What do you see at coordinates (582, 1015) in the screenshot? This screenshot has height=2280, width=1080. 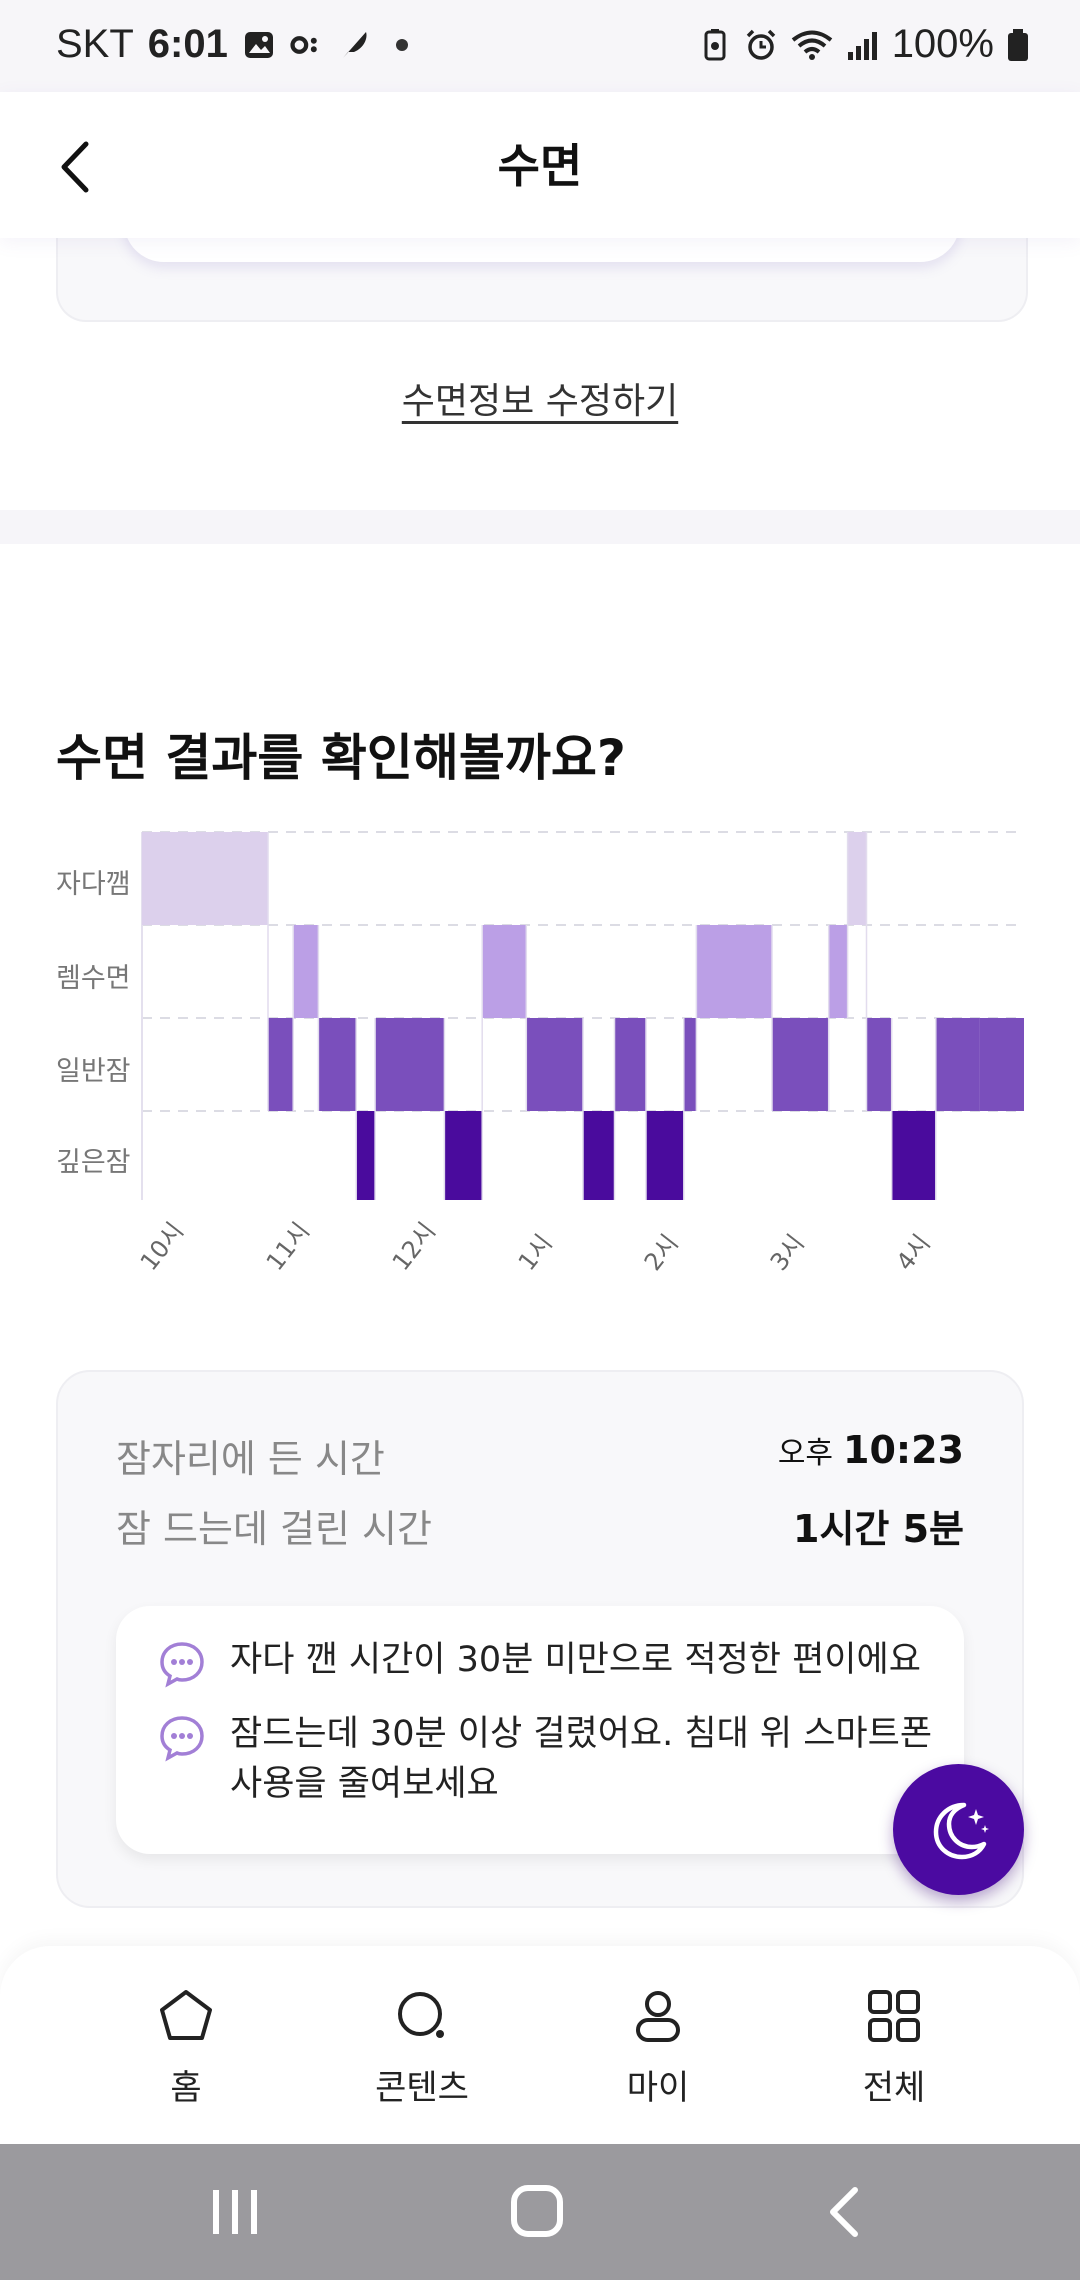 I see `hypnogram-plot` at bounding box center [582, 1015].